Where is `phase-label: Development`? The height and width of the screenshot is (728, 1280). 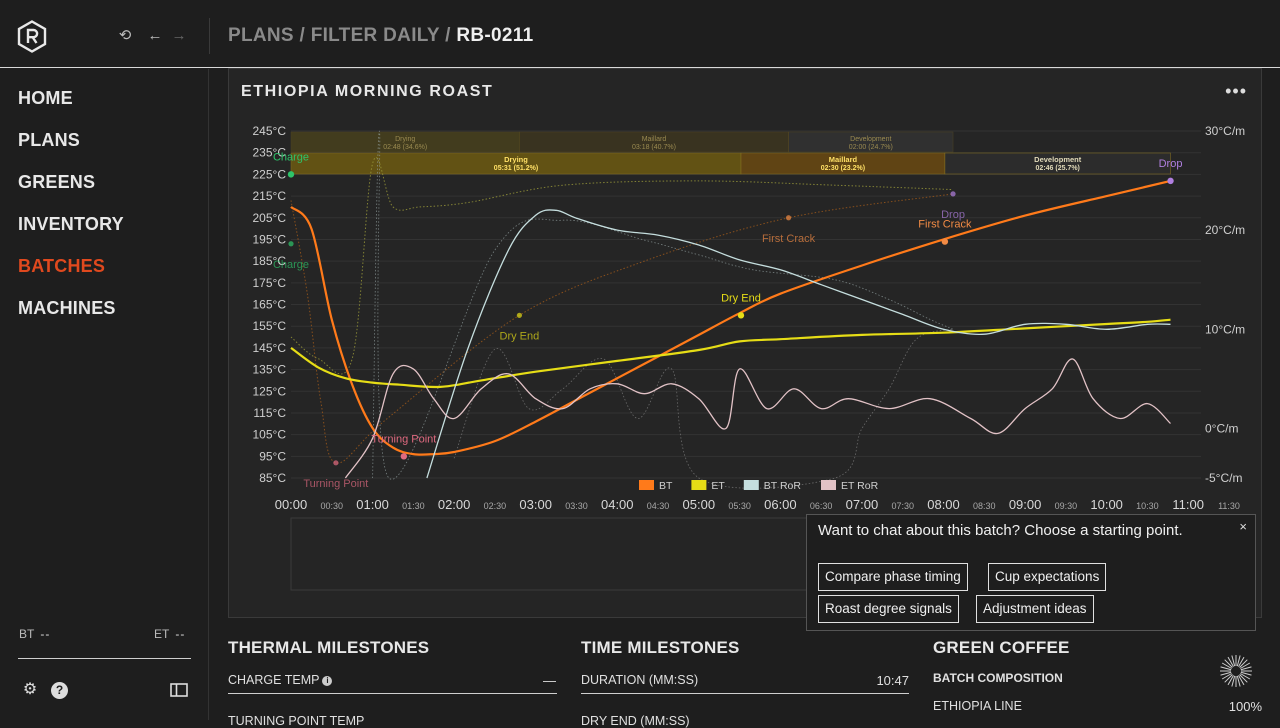 phase-label: Development is located at coordinates (1058, 159).